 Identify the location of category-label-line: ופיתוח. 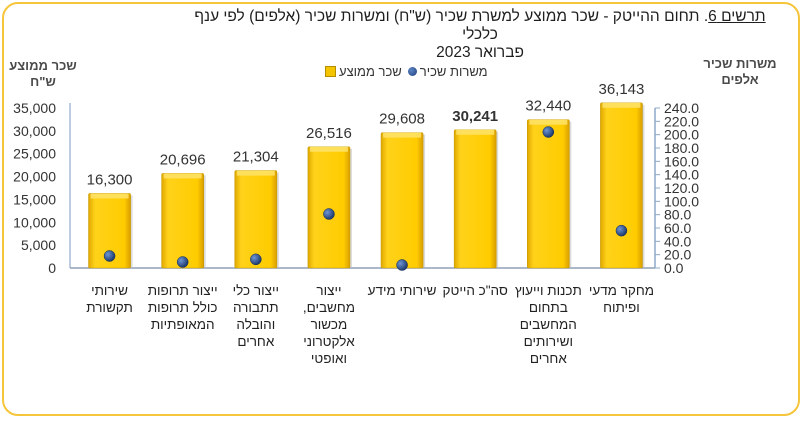
(621, 307).